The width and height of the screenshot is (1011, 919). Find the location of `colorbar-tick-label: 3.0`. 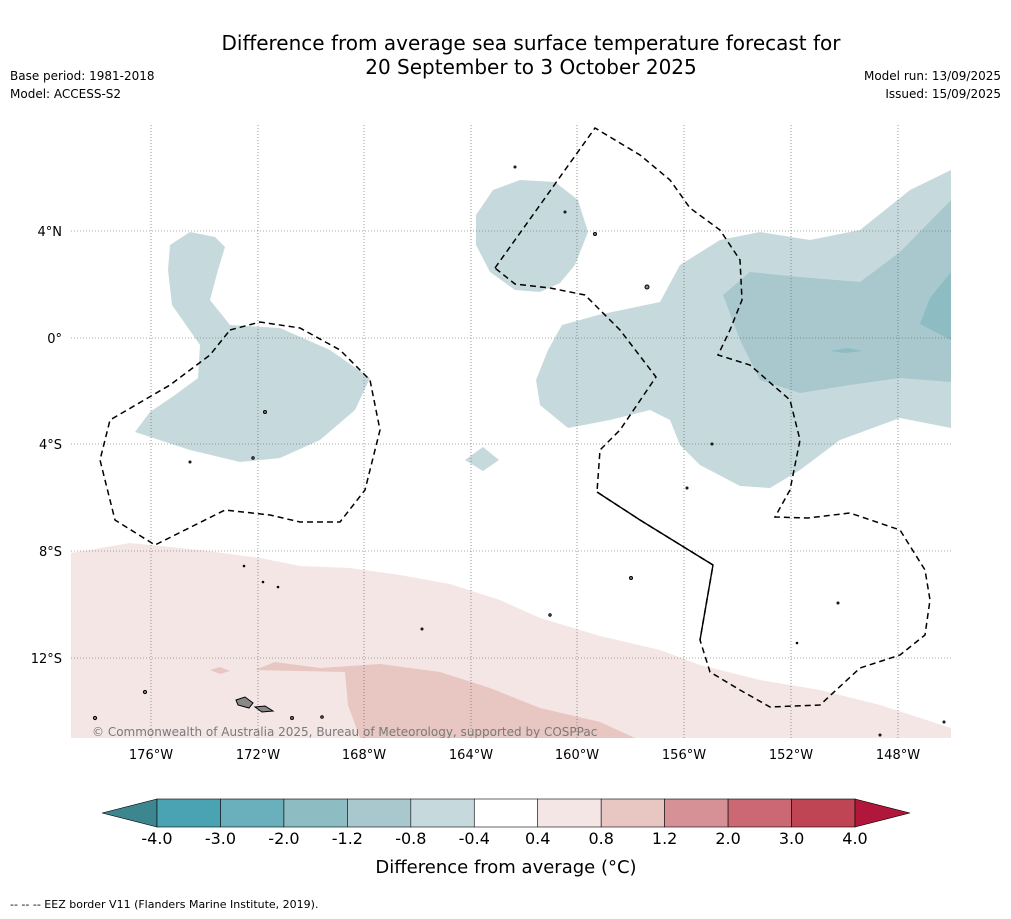

colorbar-tick-label: 3.0 is located at coordinates (791, 838).